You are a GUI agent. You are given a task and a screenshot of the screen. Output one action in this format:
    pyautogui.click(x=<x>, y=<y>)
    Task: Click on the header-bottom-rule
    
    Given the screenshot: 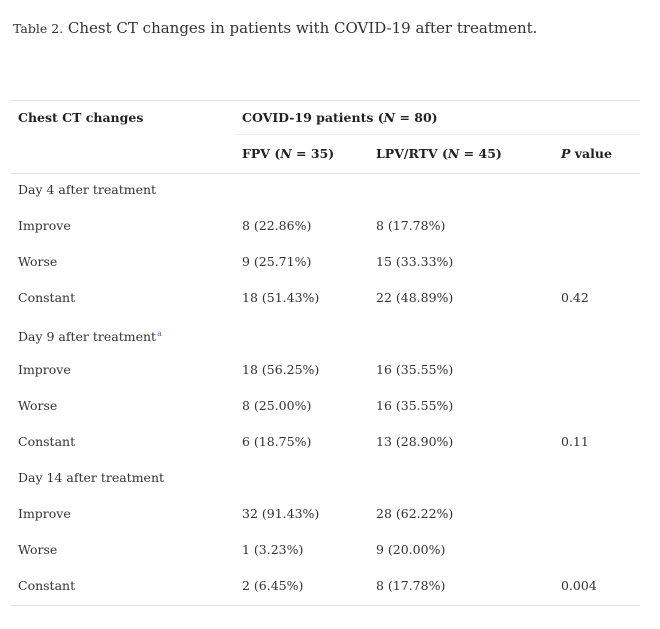 What is the action you would take?
    pyautogui.click(x=325, y=173)
    